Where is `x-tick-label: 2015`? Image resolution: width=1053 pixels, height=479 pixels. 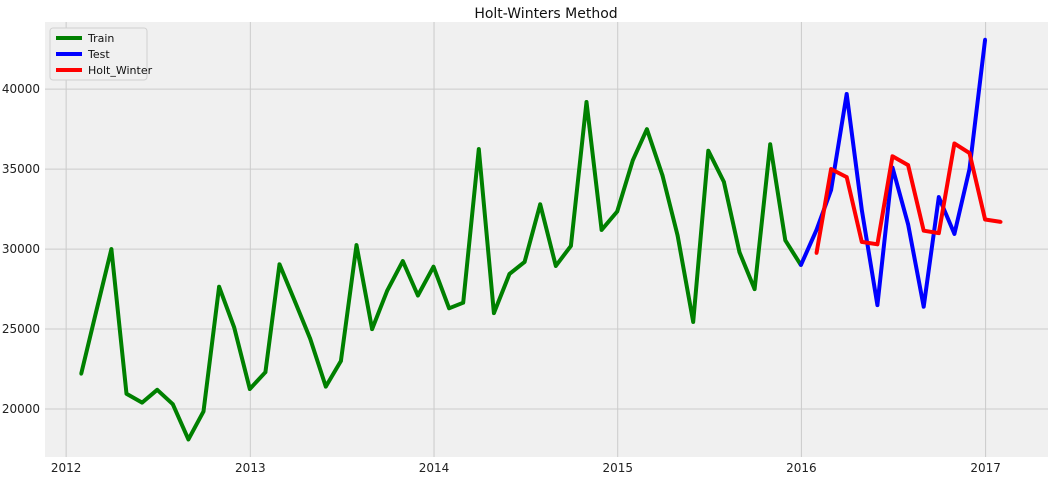
x-tick-label: 2015 is located at coordinates (617, 468).